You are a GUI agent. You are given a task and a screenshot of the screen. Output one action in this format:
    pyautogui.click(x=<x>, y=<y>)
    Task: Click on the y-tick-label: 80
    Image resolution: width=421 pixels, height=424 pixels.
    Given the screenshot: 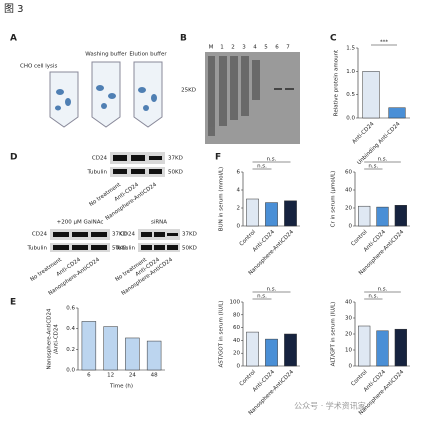 What is the action you would take?
    pyautogui.click(x=236, y=315)
    